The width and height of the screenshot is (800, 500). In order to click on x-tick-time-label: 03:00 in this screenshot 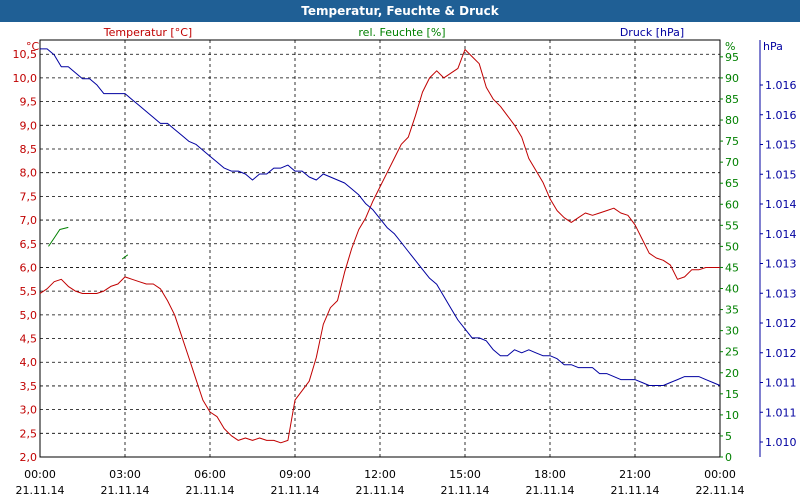, I will do `click(125, 474)`.